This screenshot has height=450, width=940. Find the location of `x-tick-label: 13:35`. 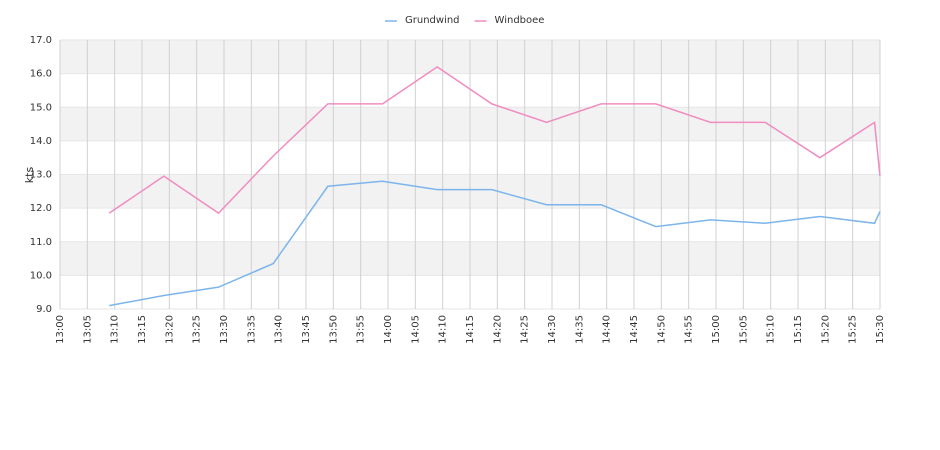

x-tick-label: 13:35 is located at coordinates (251, 329).